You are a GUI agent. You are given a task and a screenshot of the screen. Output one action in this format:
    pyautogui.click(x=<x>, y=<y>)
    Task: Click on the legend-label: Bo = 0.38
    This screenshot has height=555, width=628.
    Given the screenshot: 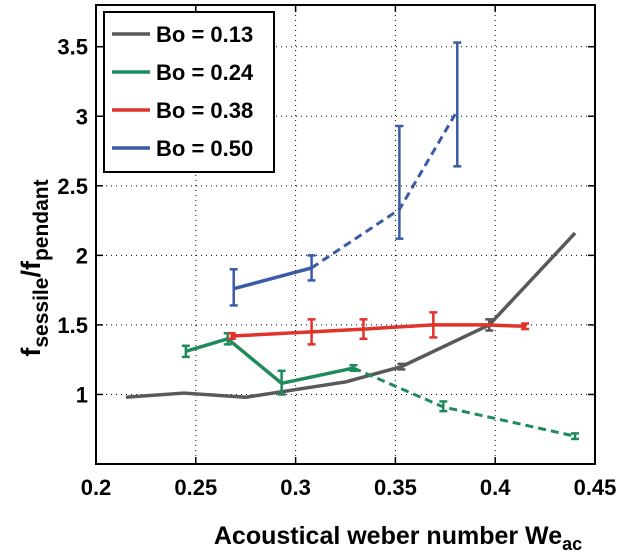 What is the action you would take?
    pyautogui.click(x=204, y=110)
    